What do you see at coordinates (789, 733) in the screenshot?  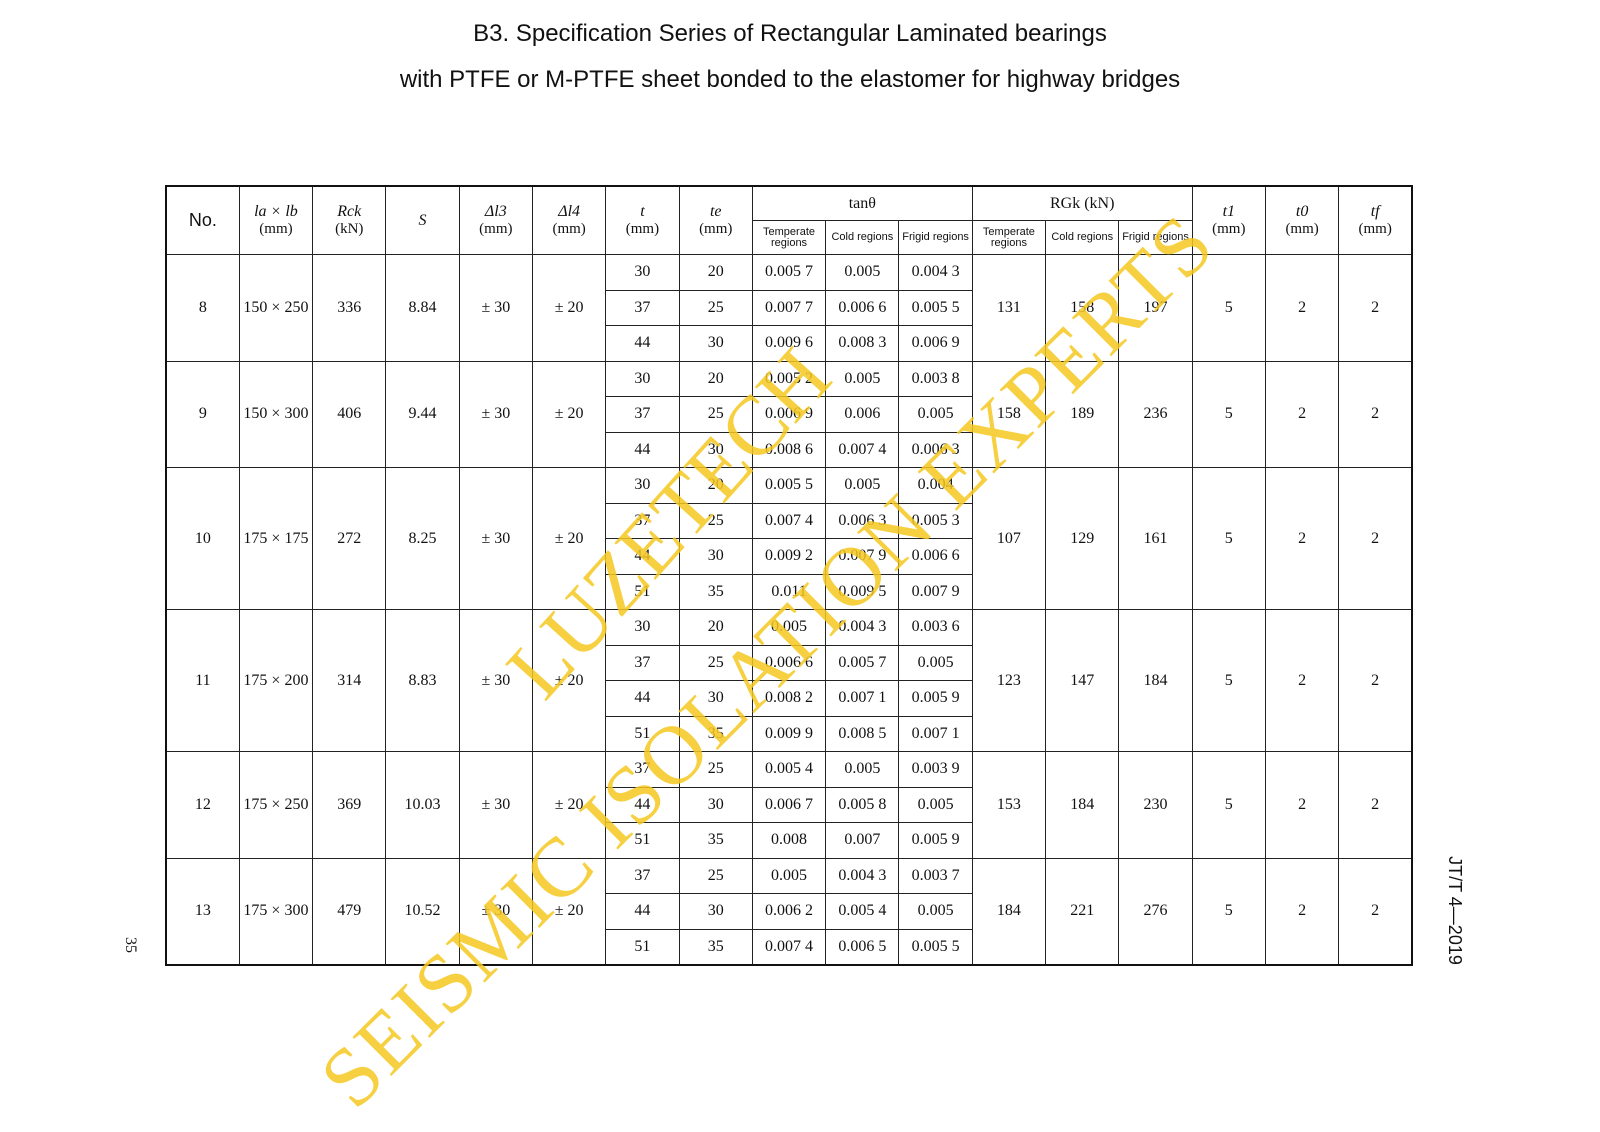 I see `table-row: 51 35 0.009 9 0.008 5 0.007 1` at bounding box center [789, 733].